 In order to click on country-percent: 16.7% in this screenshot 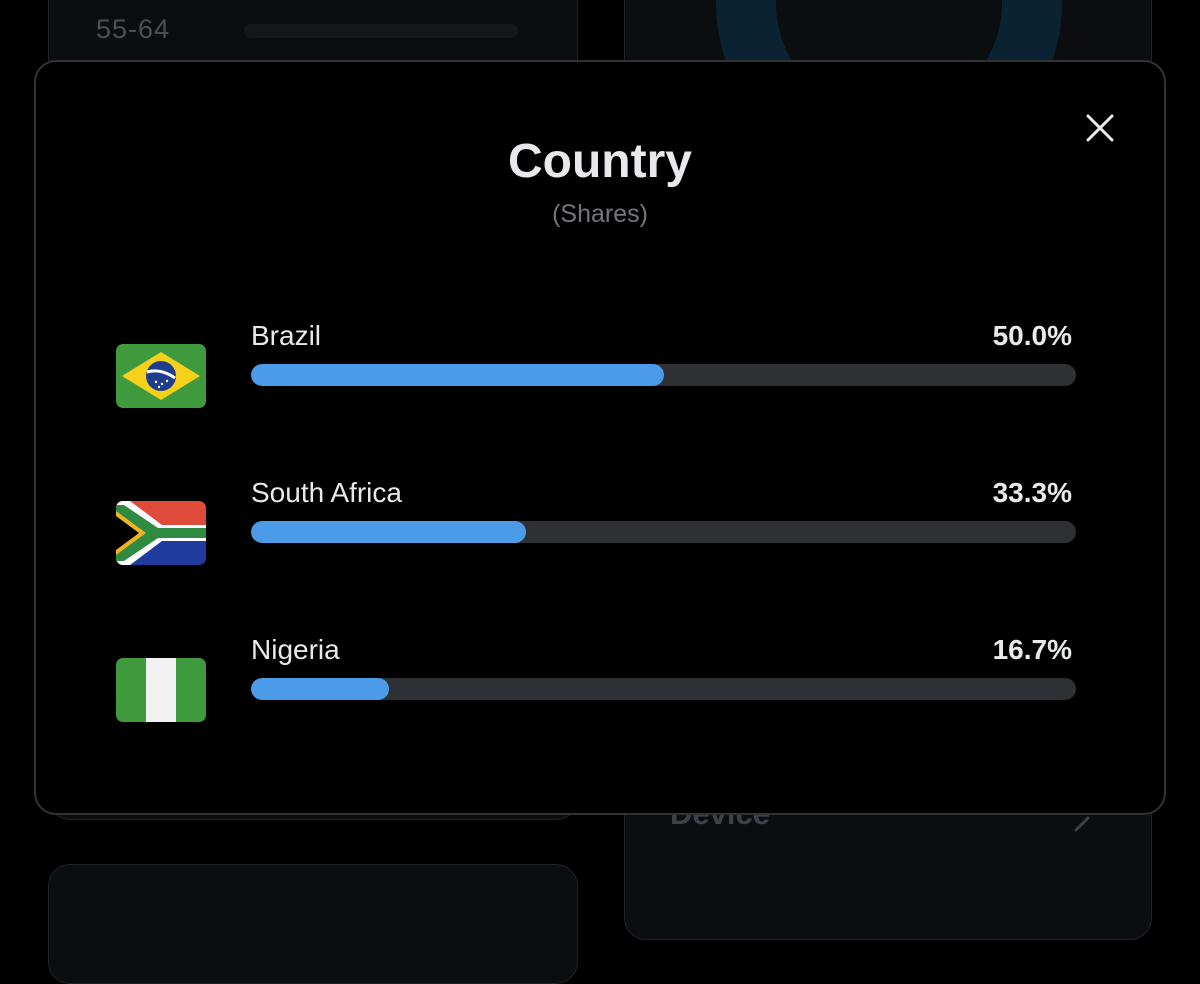, I will do `click(1032, 649)`.